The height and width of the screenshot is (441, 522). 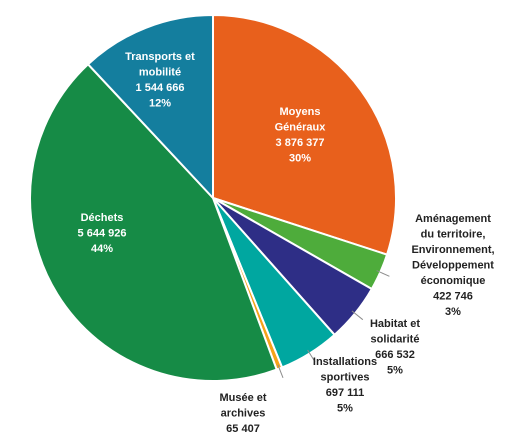 What do you see at coordinates (453, 219) in the screenshot?
I see `data-label-line: Aménagement` at bounding box center [453, 219].